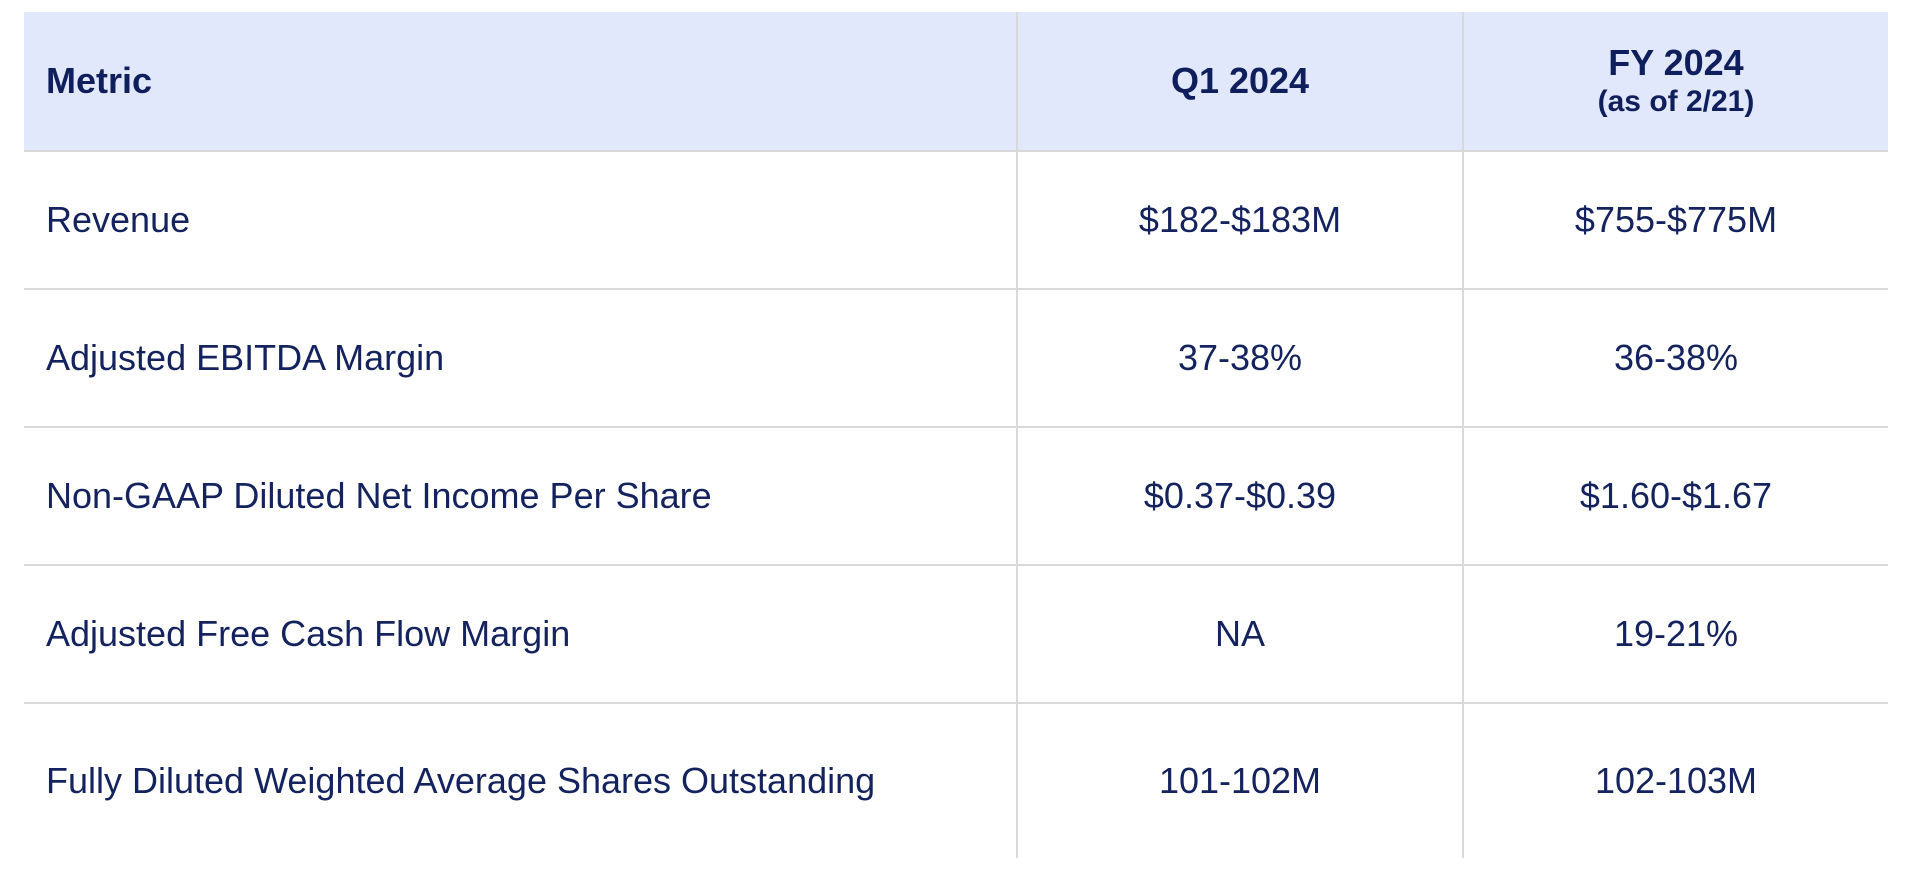 The image size is (1911, 884). Describe the element at coordinates (1239, 358) in the screenshot. I see `q1-value-cell: 37-38%` at that location.